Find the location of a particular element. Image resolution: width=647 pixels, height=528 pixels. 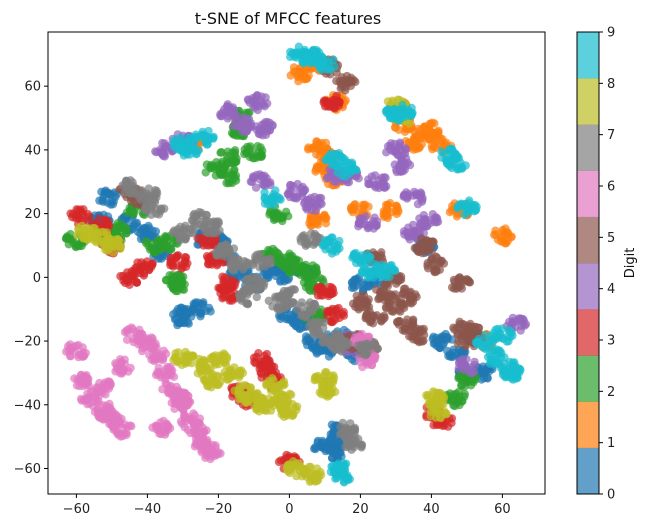

digit-9-cluster is located at coordinates (204, 137).